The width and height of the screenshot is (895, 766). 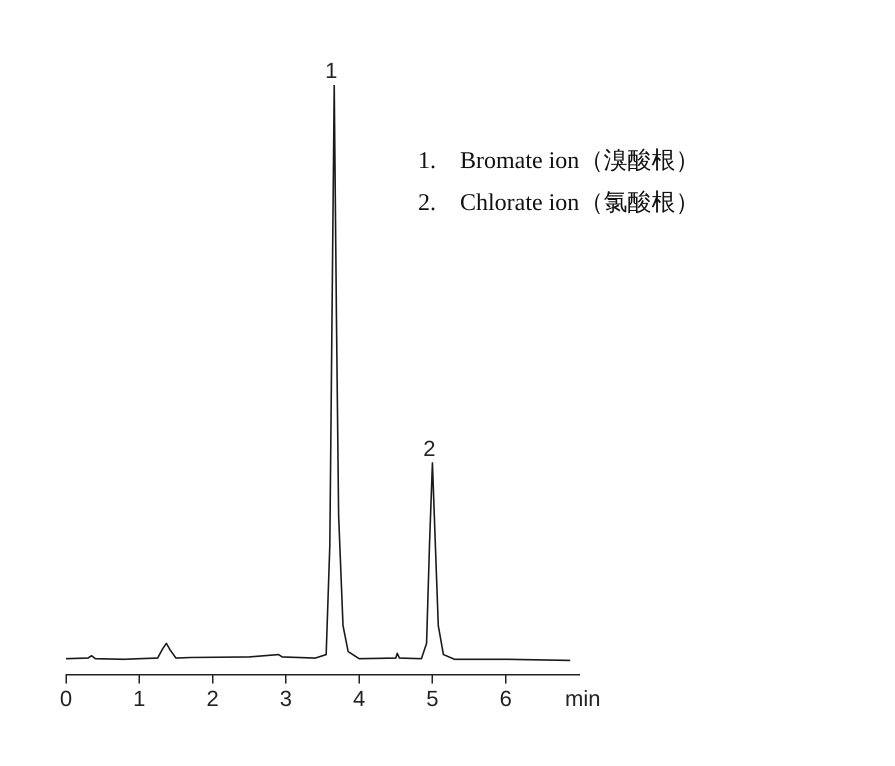 I want to click on x-tick-label: 6, so click(x=506, y=698).